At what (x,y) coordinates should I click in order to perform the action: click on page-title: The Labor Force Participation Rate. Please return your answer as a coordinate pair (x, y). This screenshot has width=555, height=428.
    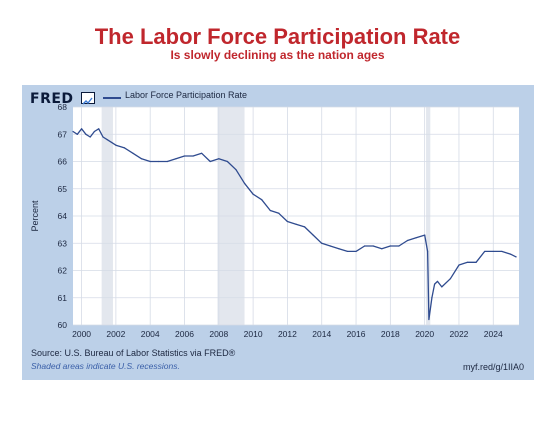
    Looking at the image, I should click on (277, 36).